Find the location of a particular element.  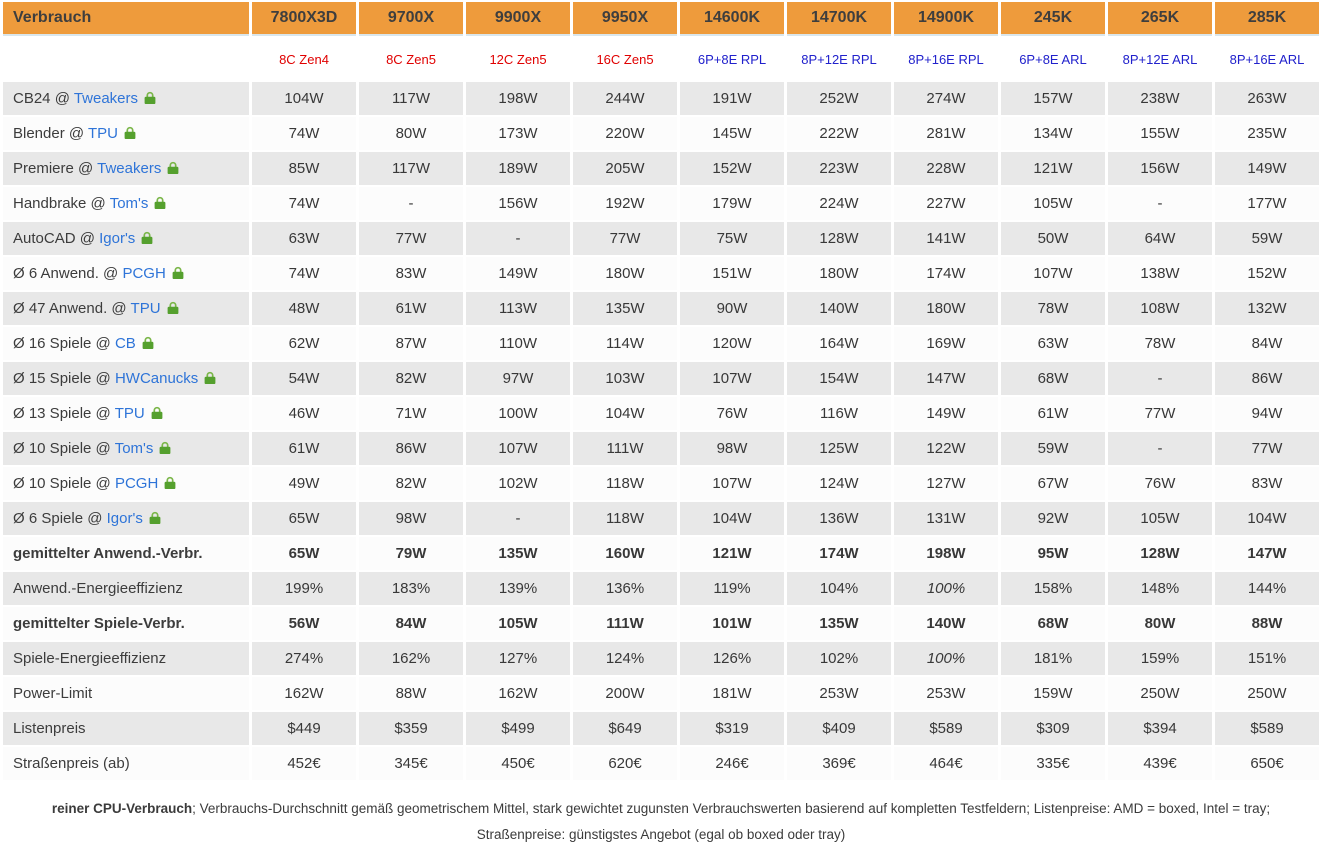

value-cell: 140W is located at coordinates (946, 623).